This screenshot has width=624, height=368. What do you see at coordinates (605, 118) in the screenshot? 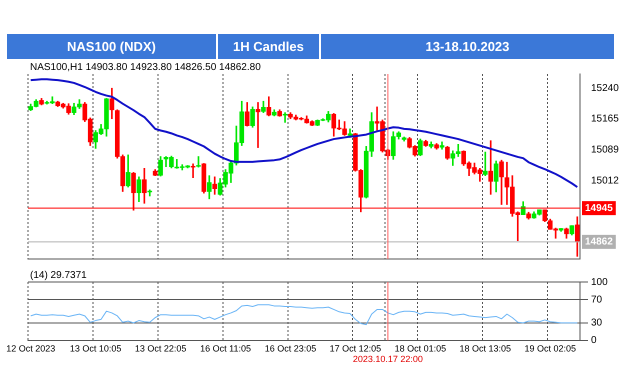
I see `y-tick-label: 15165` at bounding box center [605, 118].